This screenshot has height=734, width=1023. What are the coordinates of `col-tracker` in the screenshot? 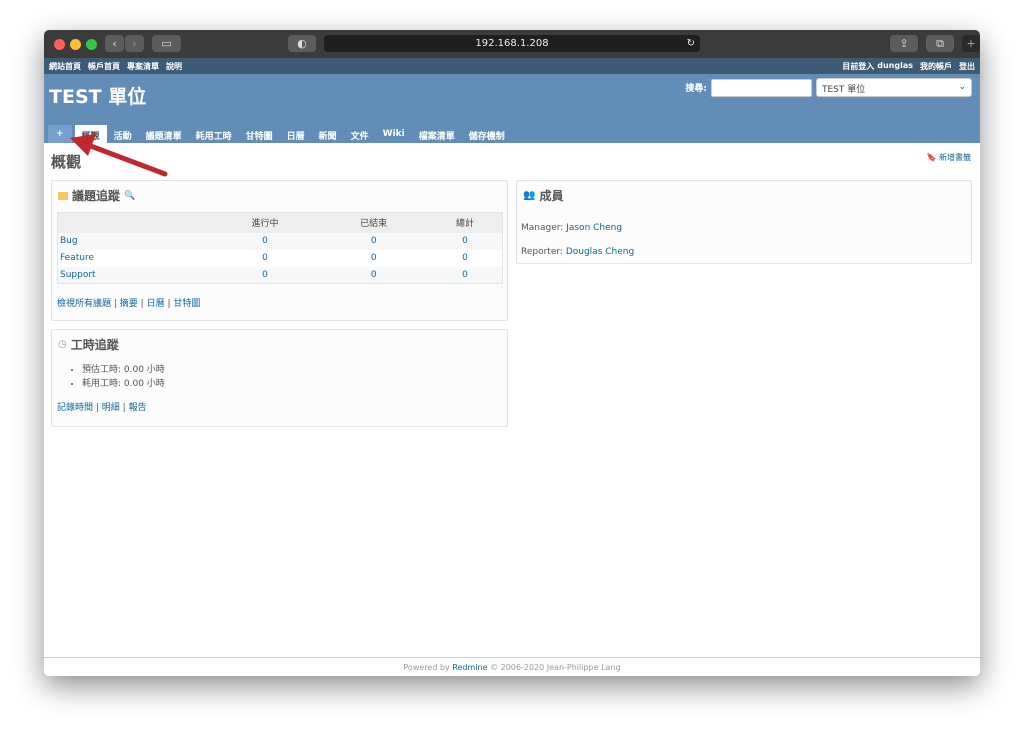 It's located at (134, 222).